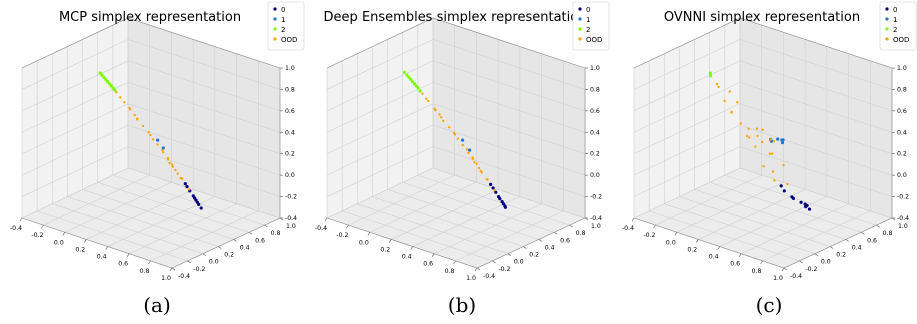 This screenshot has width=917, height=324. I want to click on chart-title: Deep Ensembles simplex representation, so click(455, 17).